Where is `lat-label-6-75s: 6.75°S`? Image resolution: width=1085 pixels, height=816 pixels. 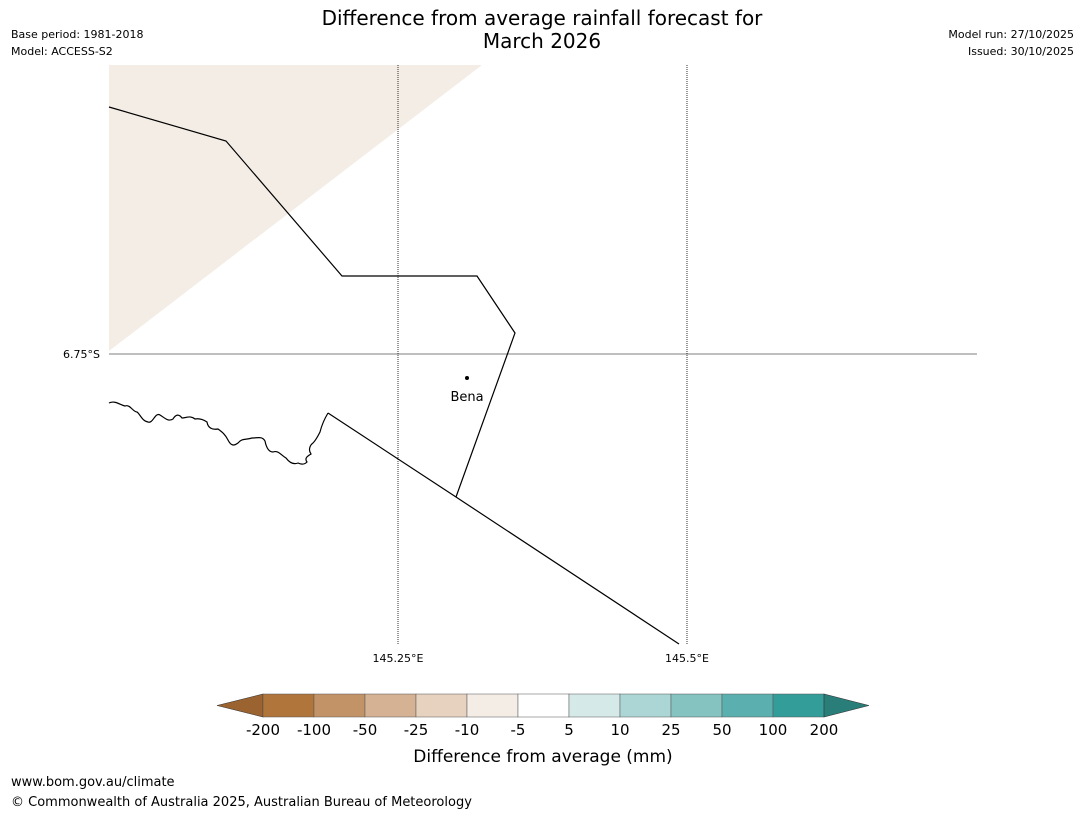
lat-label-6-75s: 6.75°S is located at coordinates (81, 354).